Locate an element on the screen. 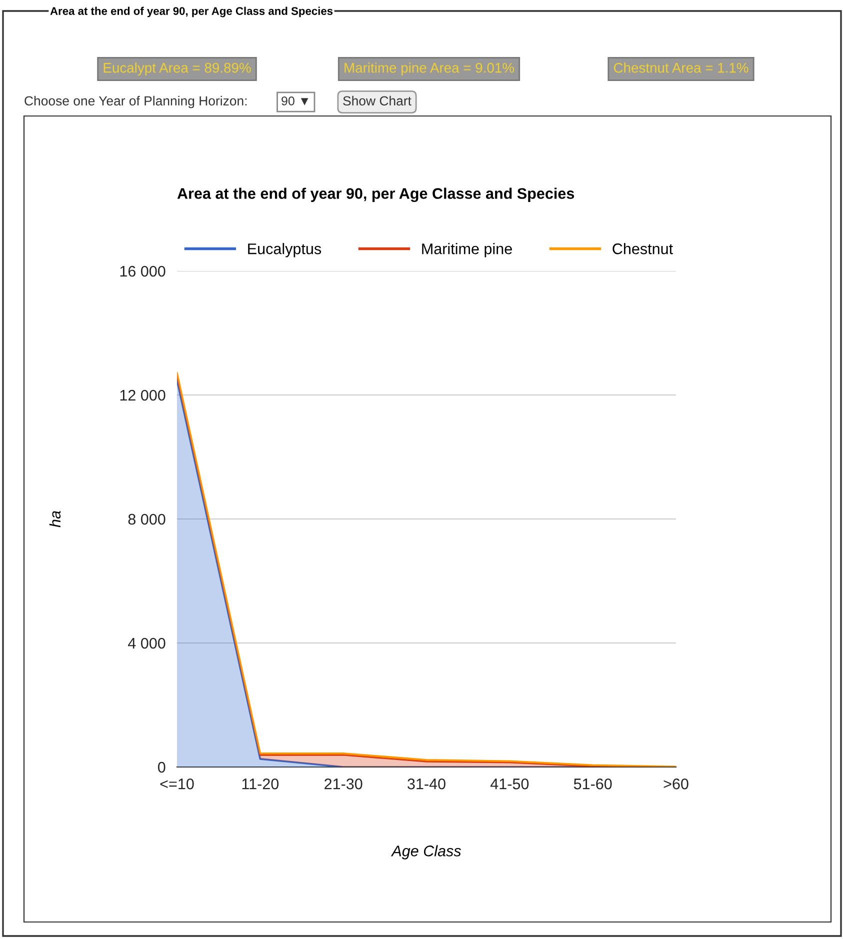 Image resolution: width=843 pixels, height=939 pixels. y-axis-title: ha is located at coordinates (55, 519).